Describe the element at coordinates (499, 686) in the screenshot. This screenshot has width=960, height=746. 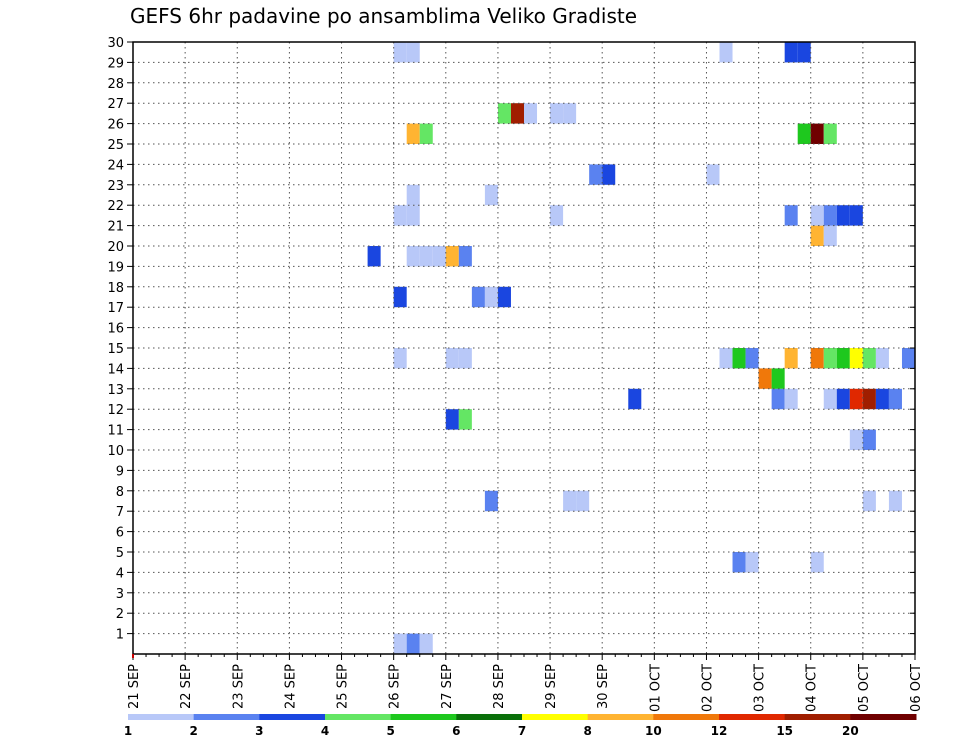
I see `x-tick-label: 28 SEP` at that location.